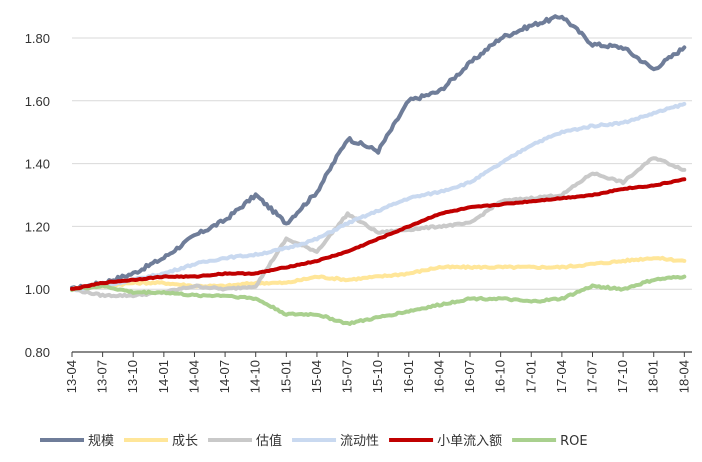  What do you see at coordinates (591, 376) in the screenshot?
I see `x-tick-label: 17-07` at bounding box center [591, 376].